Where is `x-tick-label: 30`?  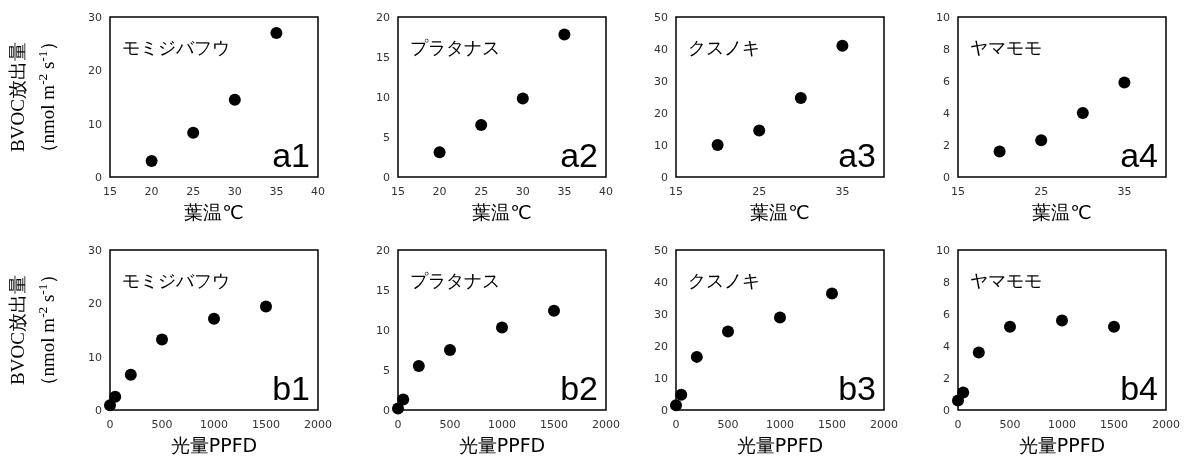
x-tick-label: 30 is located at coordinates (234, 191).